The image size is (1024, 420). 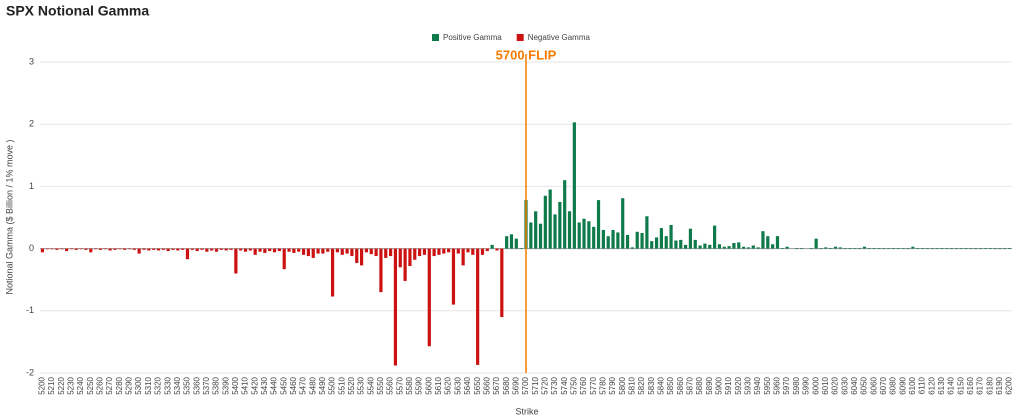 What do you see at coordinates (31, 248) in the screenshot?
I see `y-tick-label: 0` at bounding box center [31, 248].